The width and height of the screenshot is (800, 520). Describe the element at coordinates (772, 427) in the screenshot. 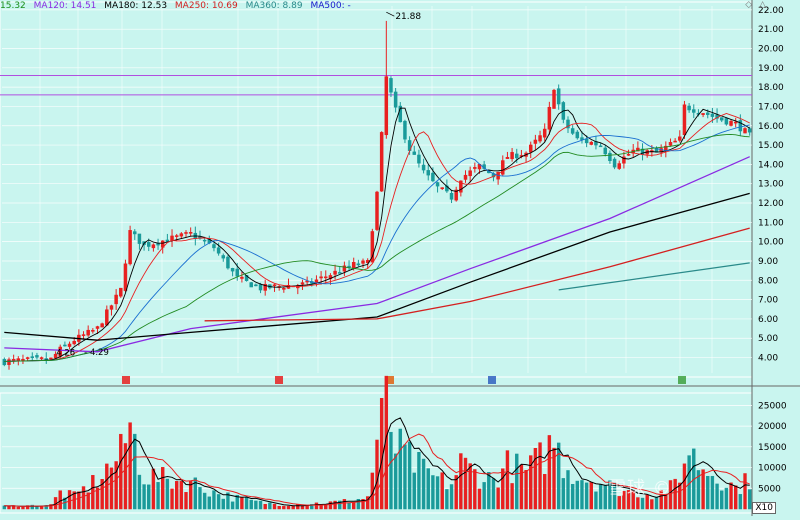

I see `volume-tick-label: 20000` at that location.